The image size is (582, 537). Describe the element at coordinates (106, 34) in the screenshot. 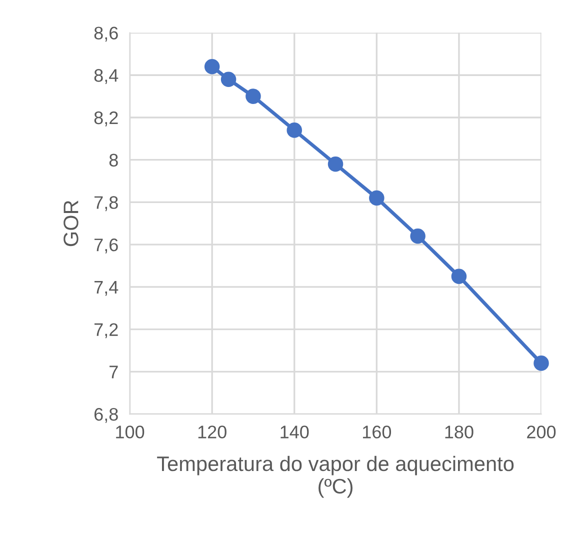

I see `y-tick-label: 8,6` at that location.